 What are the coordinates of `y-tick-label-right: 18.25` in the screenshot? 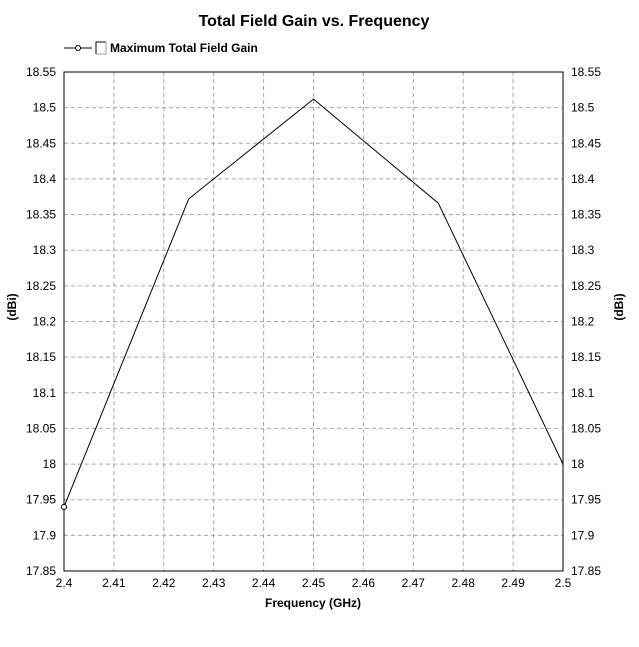 It's located at (586, 286).